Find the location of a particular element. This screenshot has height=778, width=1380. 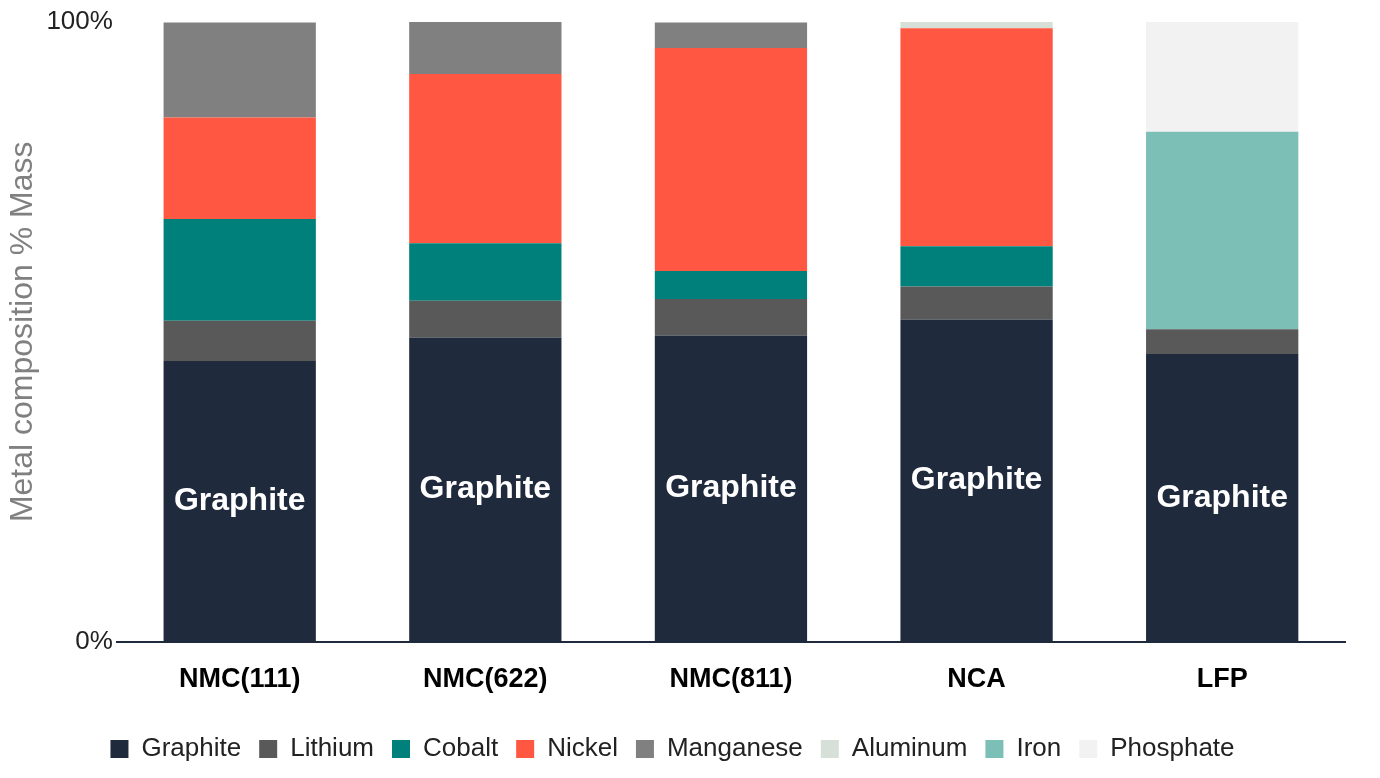

y-tick-label: 100% is located at coordinates (79, 20).